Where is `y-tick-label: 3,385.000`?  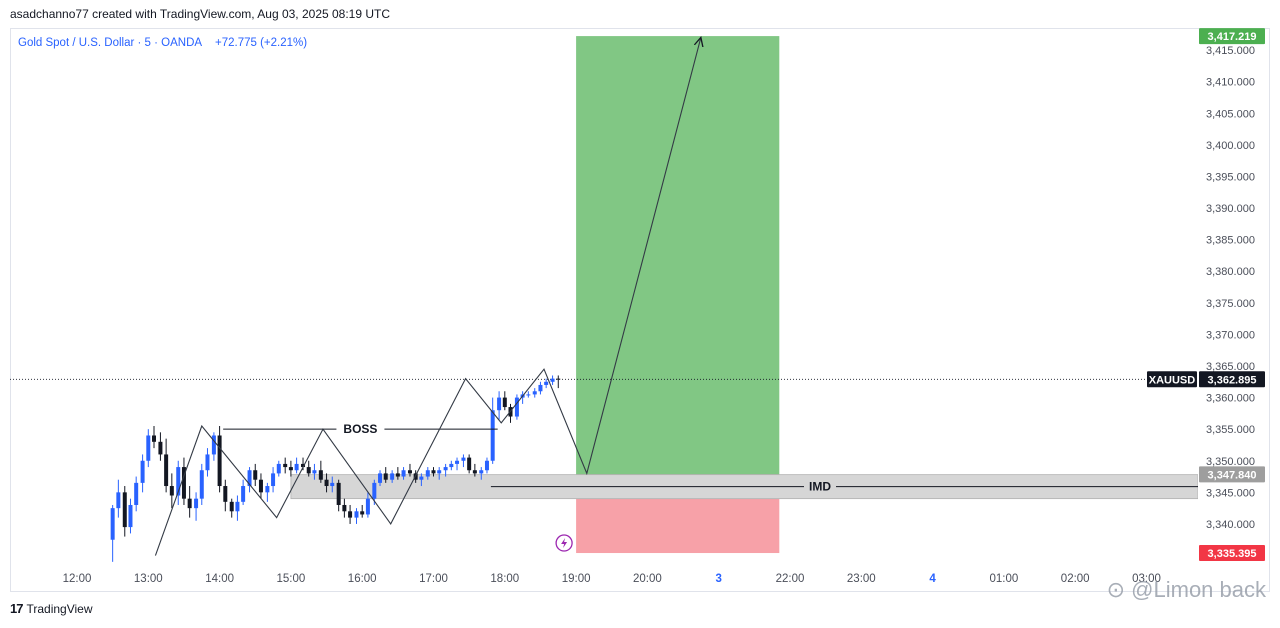
y-tick-label: 3,385.000 is located at coordinates (1230, 241).